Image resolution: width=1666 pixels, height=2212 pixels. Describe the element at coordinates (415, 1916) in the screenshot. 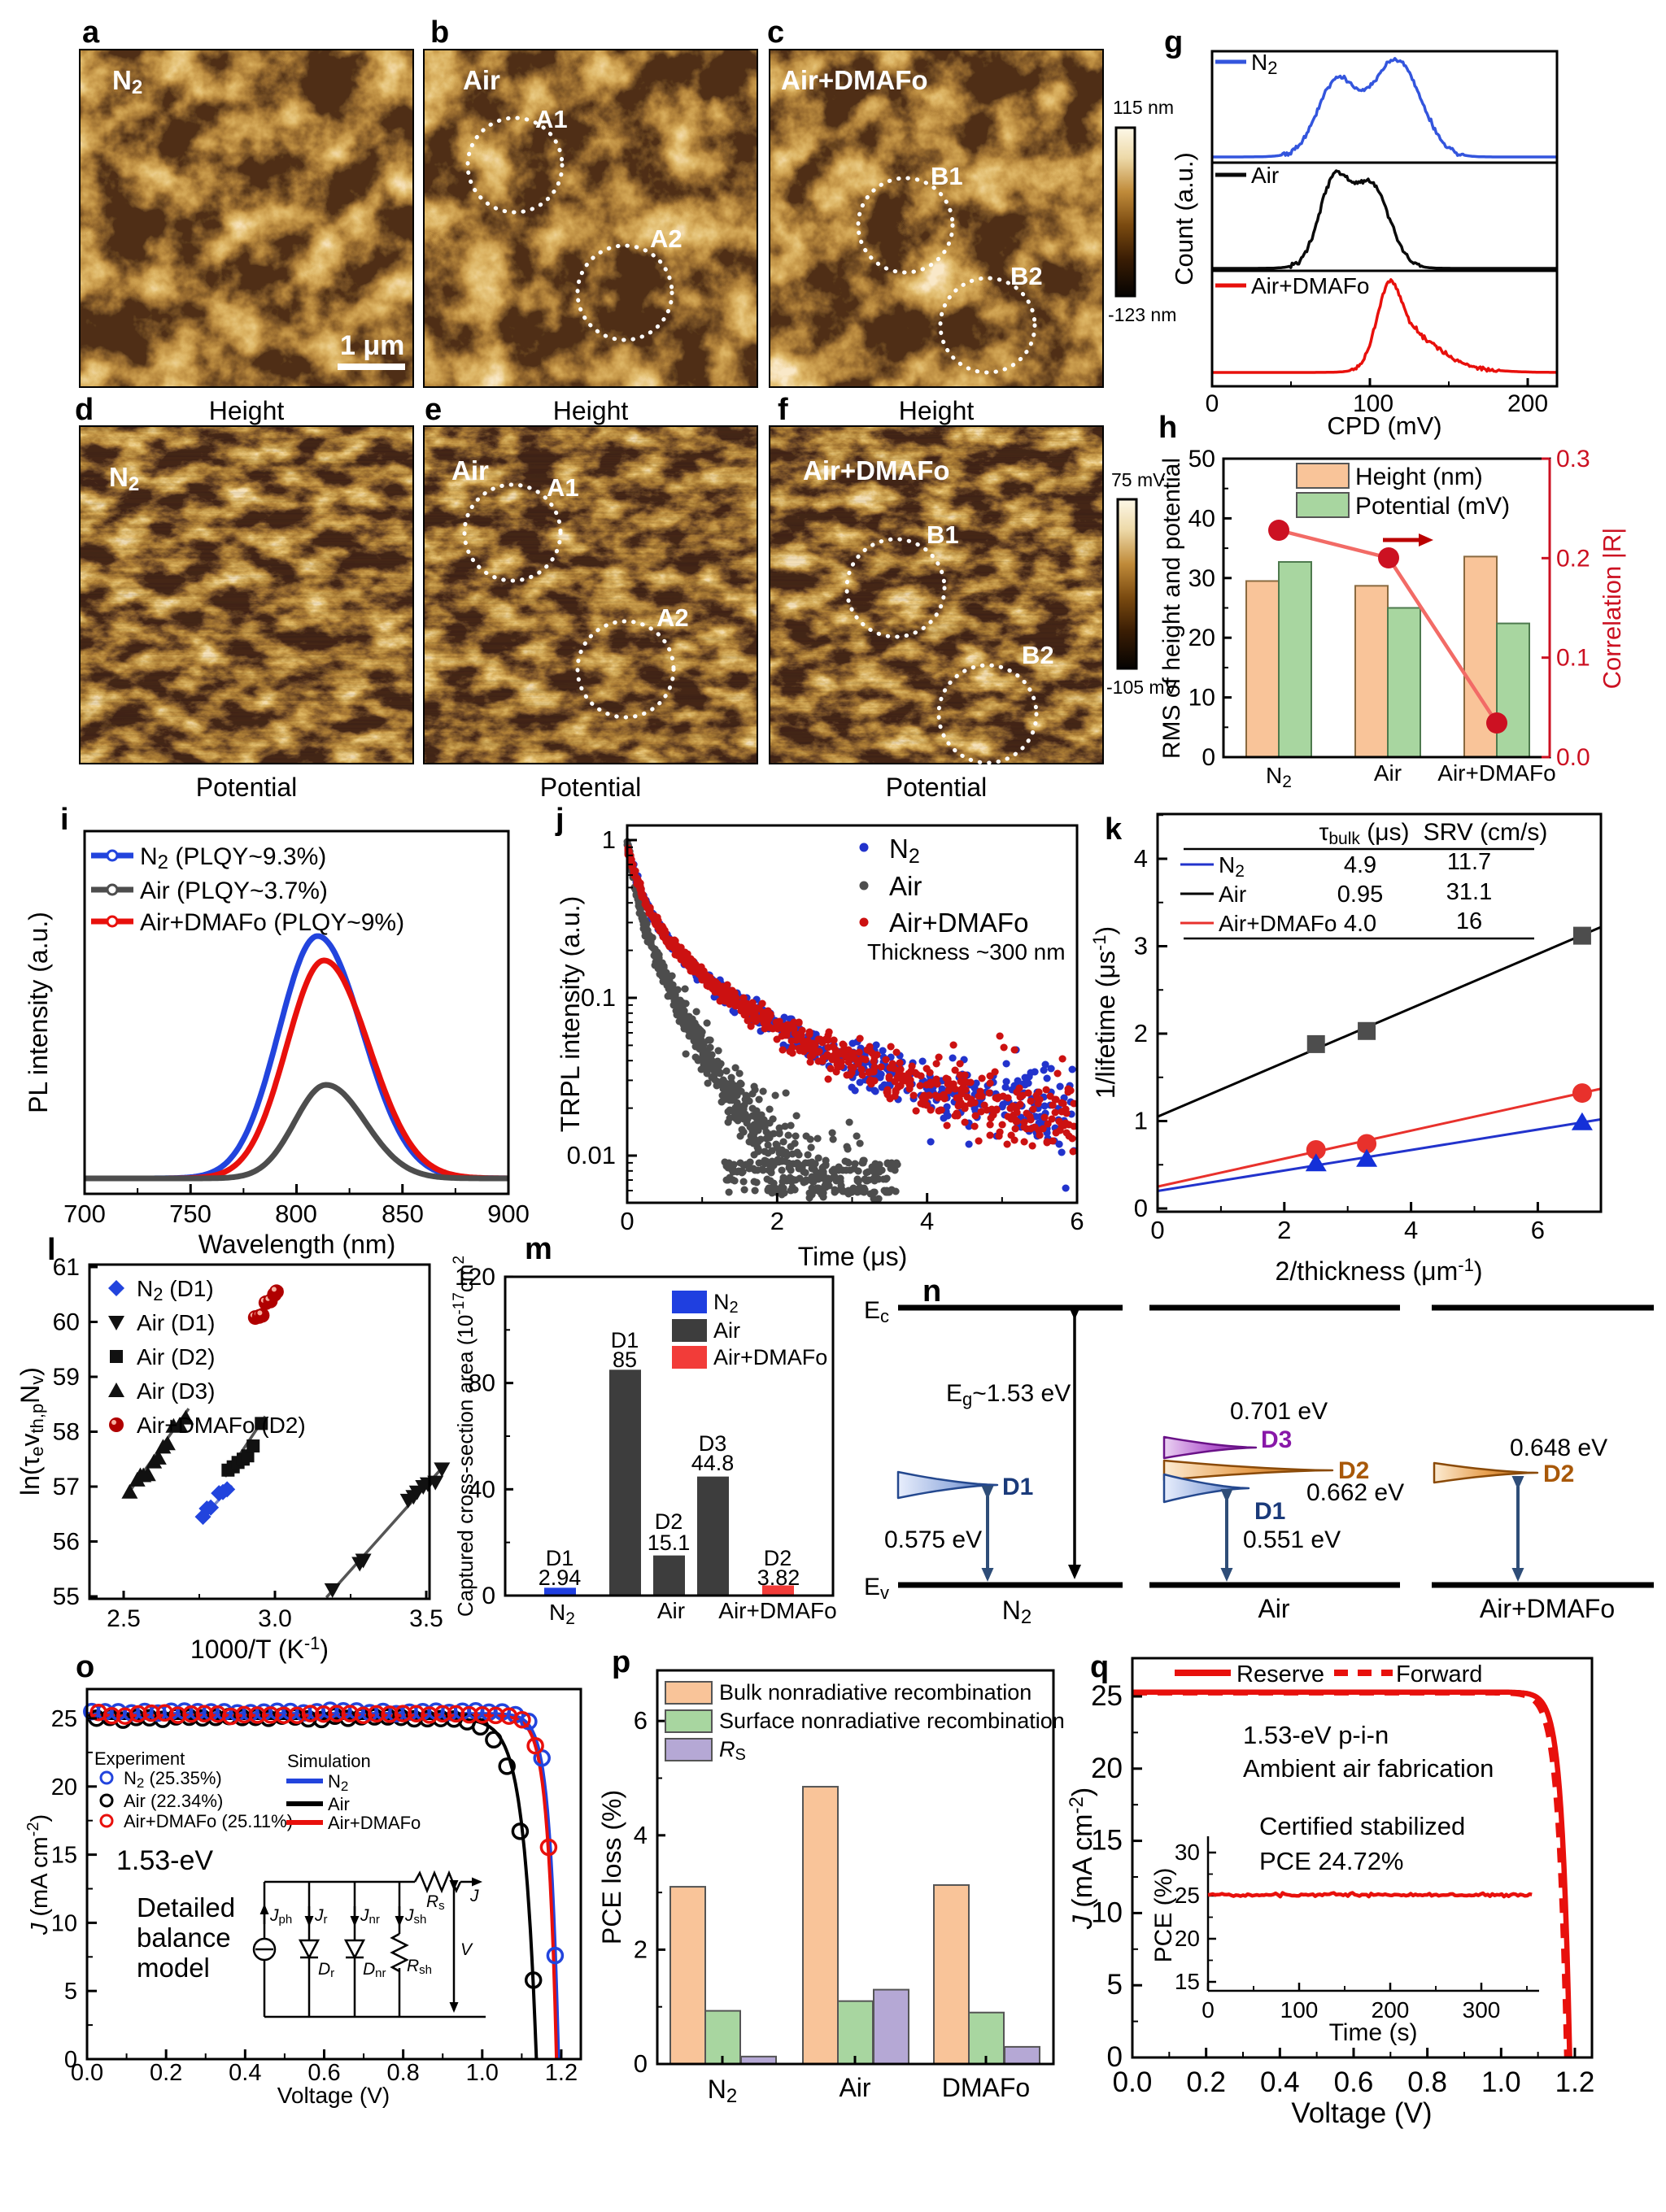

I see `svg-text: Jsh` at that location.